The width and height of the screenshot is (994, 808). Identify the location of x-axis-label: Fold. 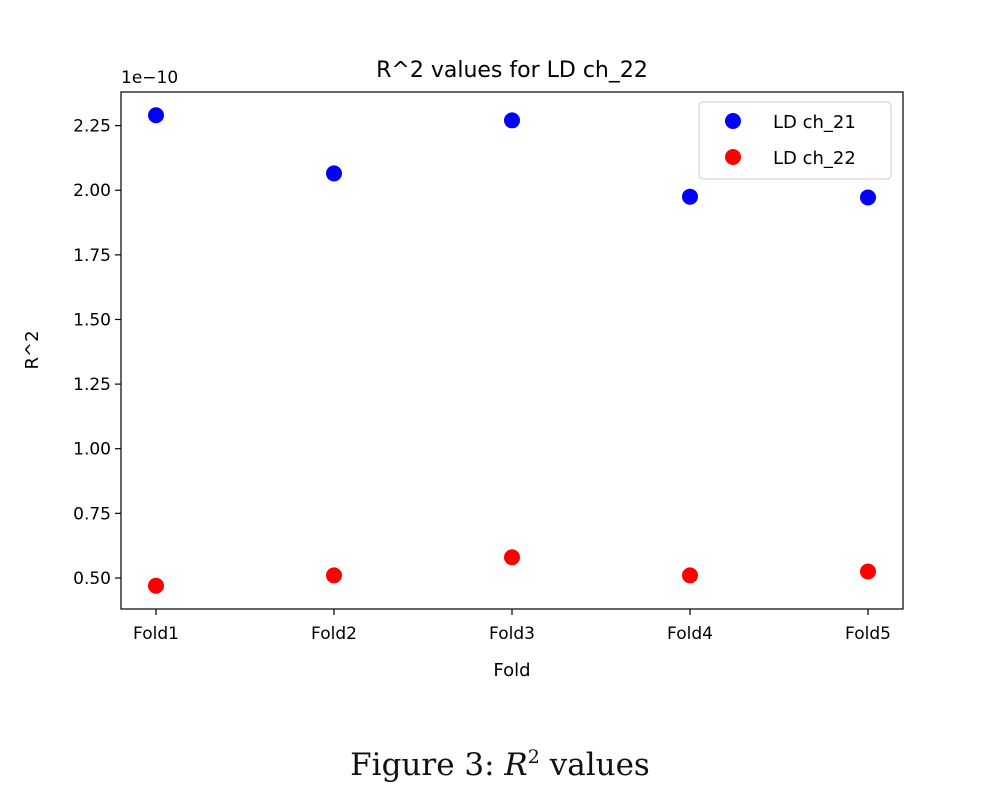
(511, 670).